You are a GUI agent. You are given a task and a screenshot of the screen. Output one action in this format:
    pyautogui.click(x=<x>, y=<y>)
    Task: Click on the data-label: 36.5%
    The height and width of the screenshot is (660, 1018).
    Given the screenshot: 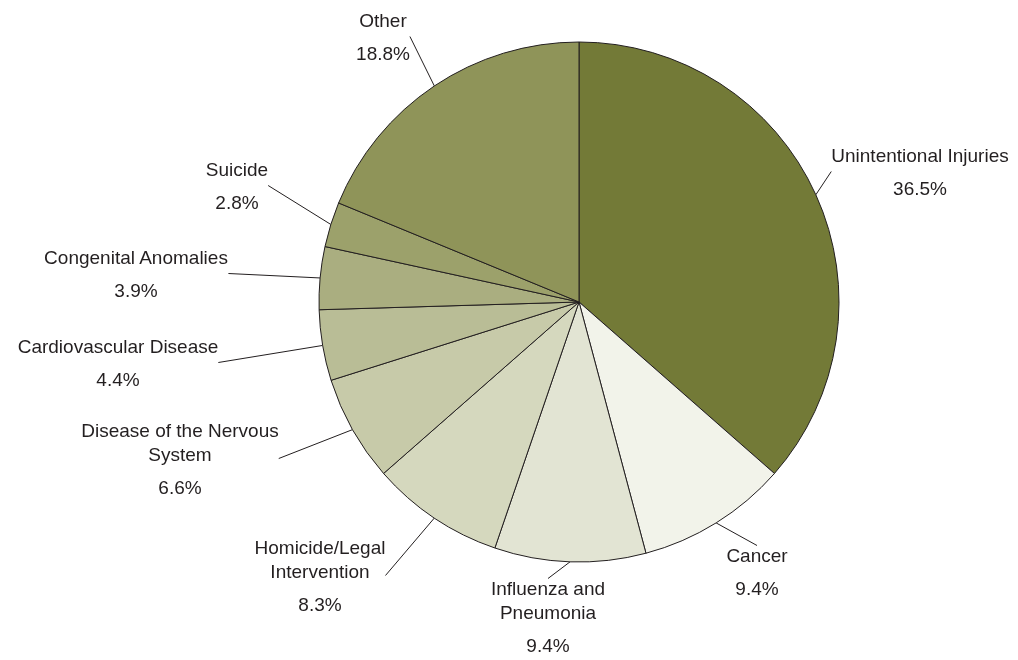 What is the action you would take?
    pyautogui.click(x=920, y=188)
    